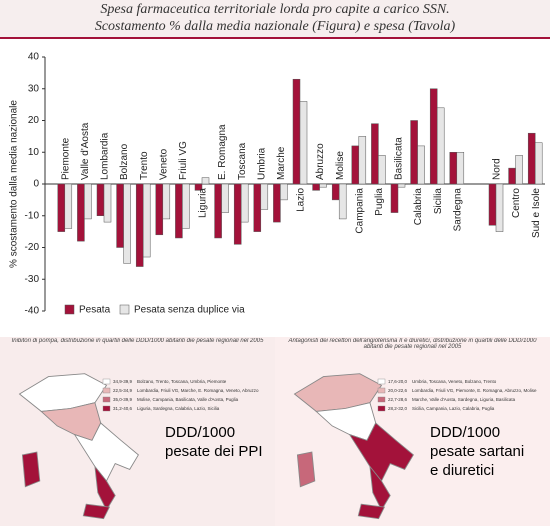  Describe the element at coordinates (516, 203) in the screenshot. I see `x-tick-label: Centro` at that location.